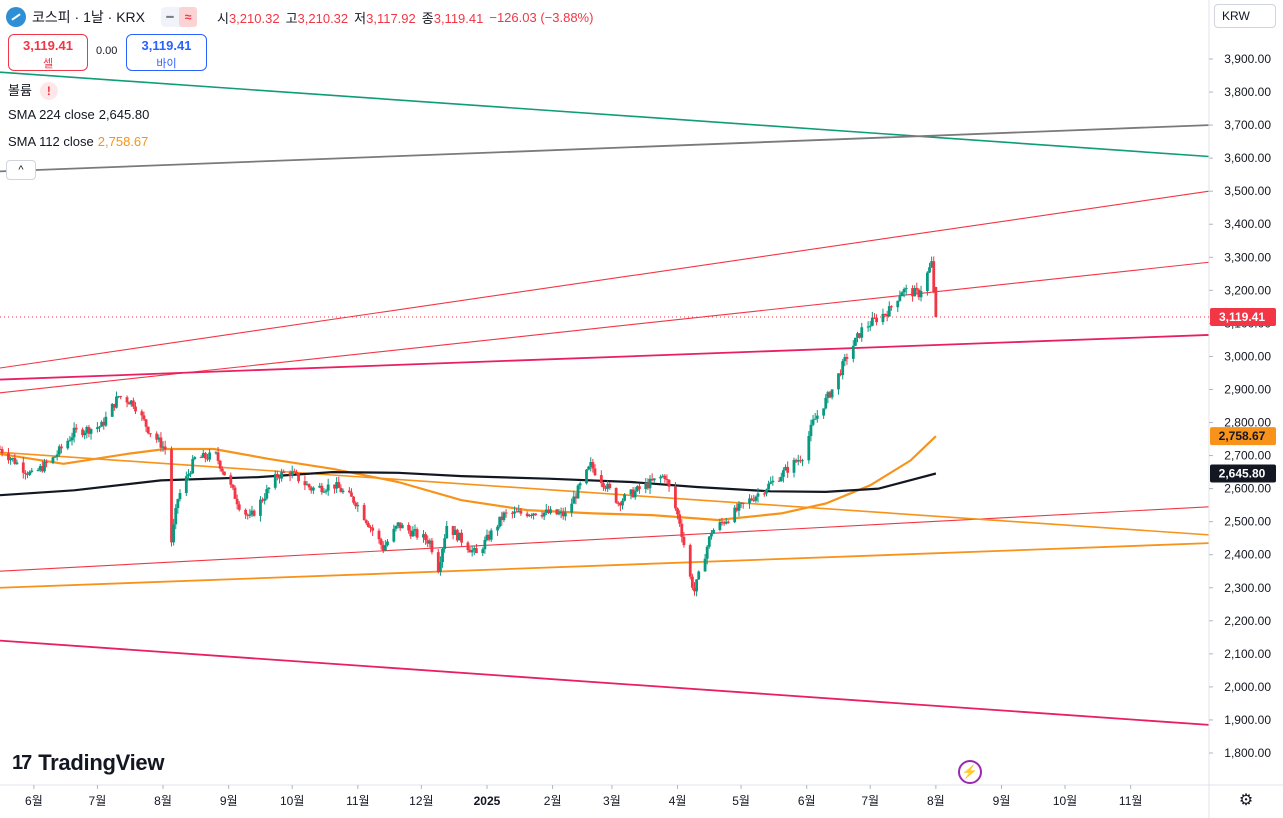 The image size is (1283, 818). What do you see at coordinates (78, 114) in the screenshot?
I see `sma224-indicator: SMA 224 close 2,645.80` at bounding box center [78, 114].